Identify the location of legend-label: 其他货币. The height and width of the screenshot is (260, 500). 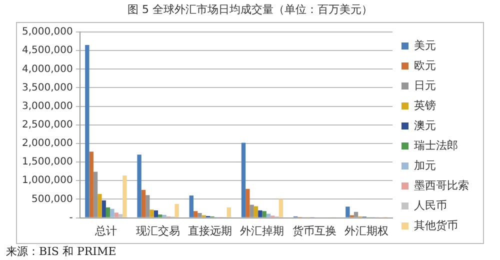
(436, 225).